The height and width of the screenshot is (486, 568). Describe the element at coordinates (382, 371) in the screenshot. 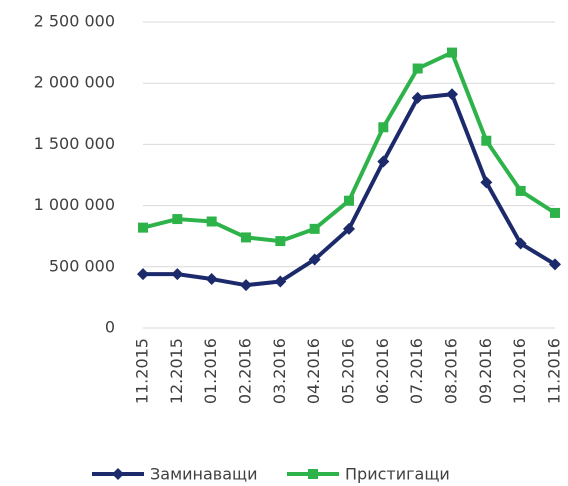

I see `x-tick-label: 06.2016` at that location.